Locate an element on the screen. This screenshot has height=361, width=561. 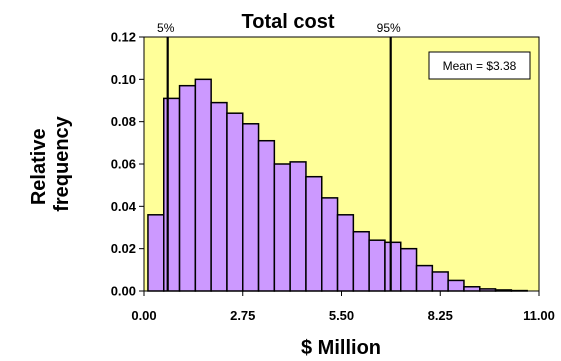
x-tick-label-5: 11.00 is located at coordinates (539, 315).